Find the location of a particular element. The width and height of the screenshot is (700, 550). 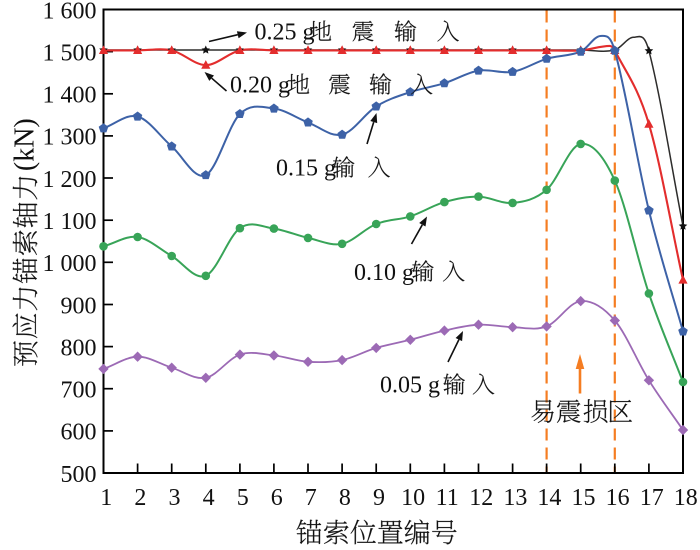

svg-text: 0.05 g is located at coordinates (410, 386).